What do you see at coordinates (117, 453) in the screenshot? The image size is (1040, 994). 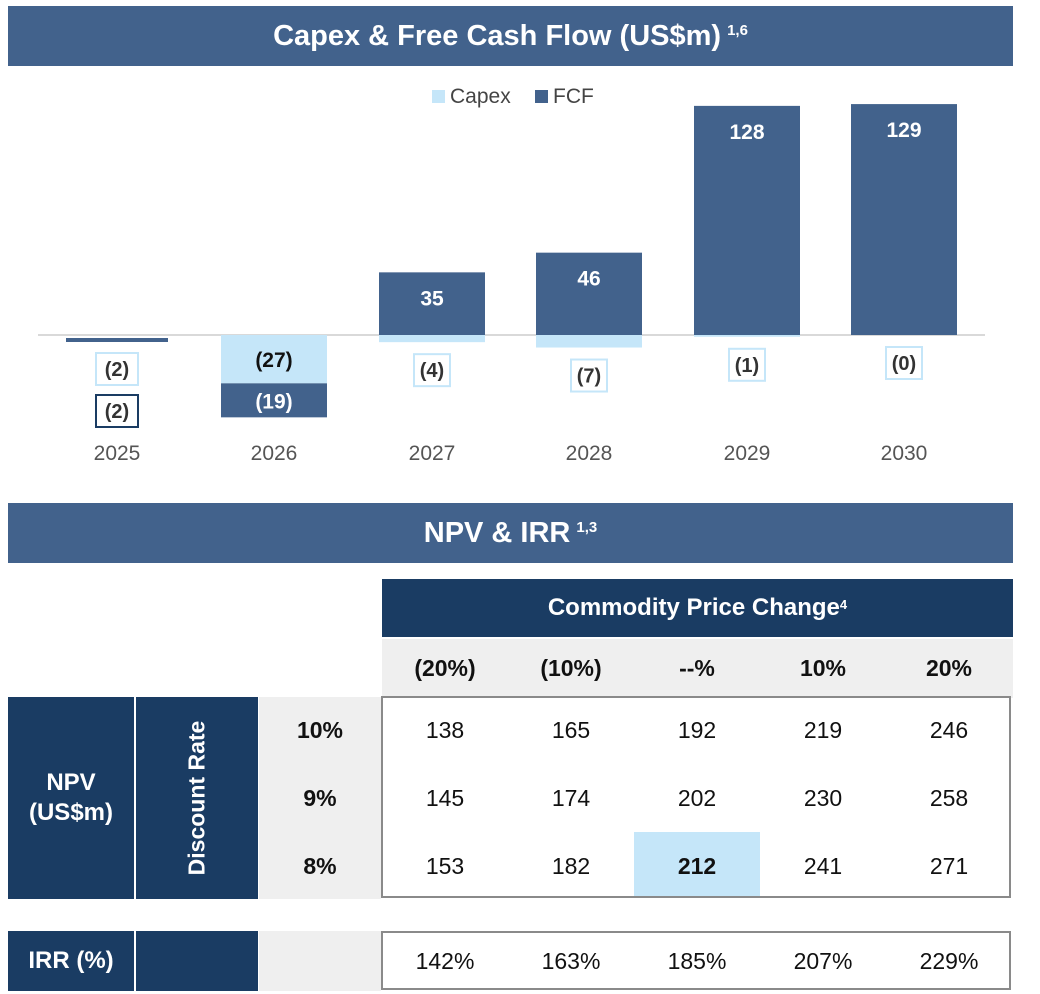 I see `x-tick-label: 2025` at bounding box center [117, 453].